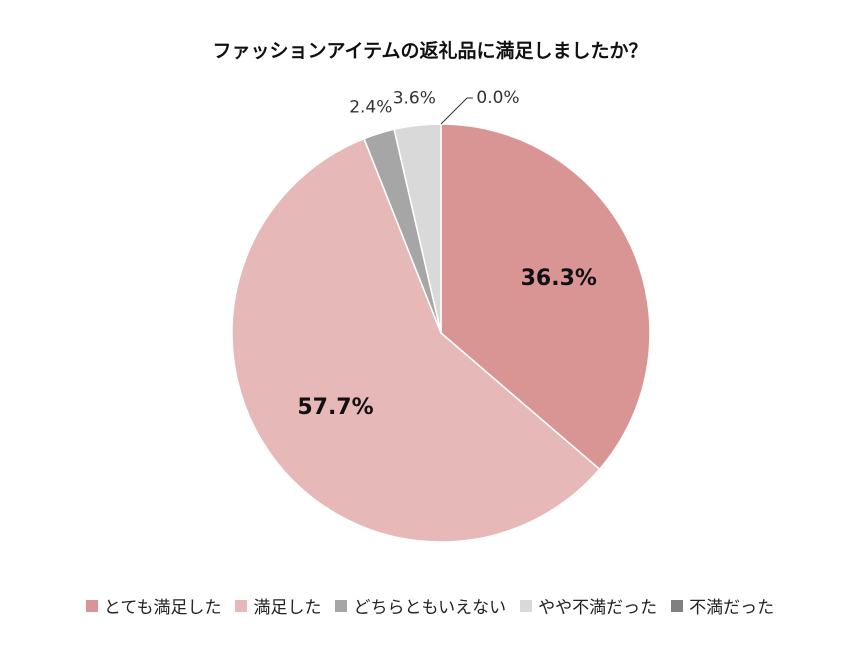 This screenshot has width=860, height=661. I want to click on legend-swatch-dissatisfied, so click(677, 605).